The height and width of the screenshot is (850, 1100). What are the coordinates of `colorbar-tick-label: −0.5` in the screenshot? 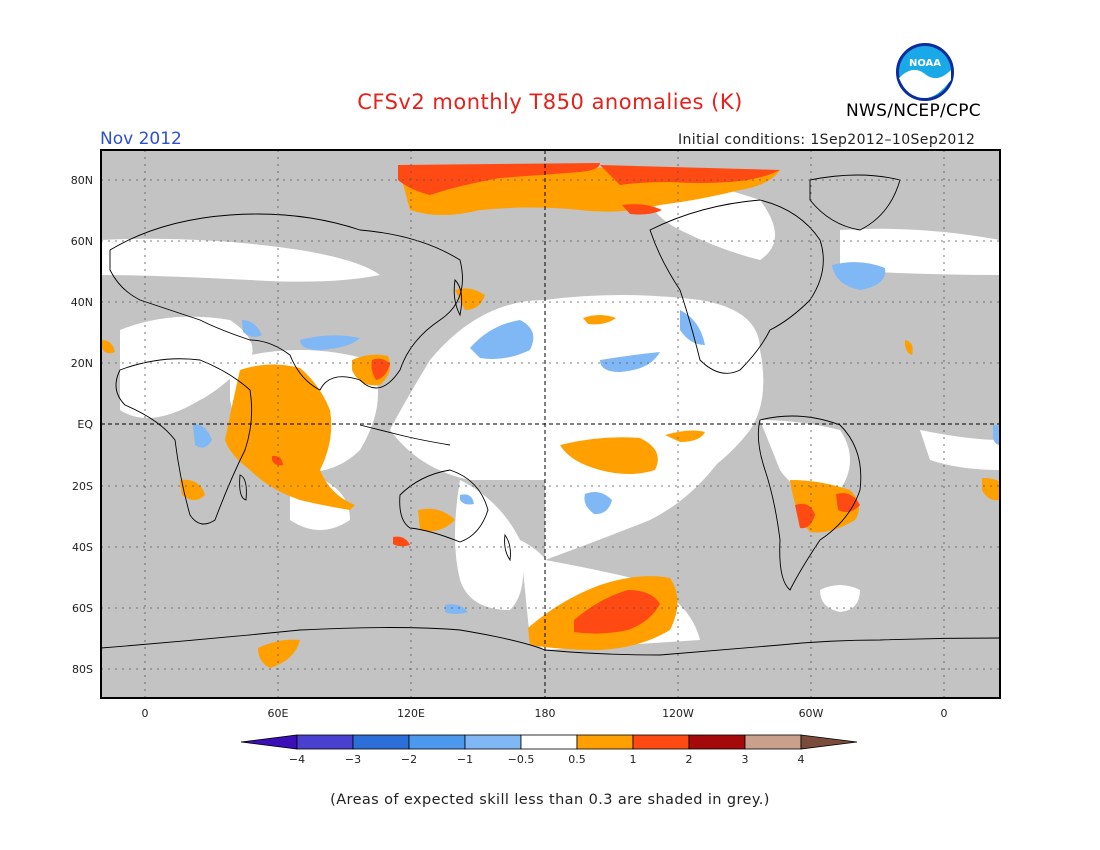 It's located at (521, 759).